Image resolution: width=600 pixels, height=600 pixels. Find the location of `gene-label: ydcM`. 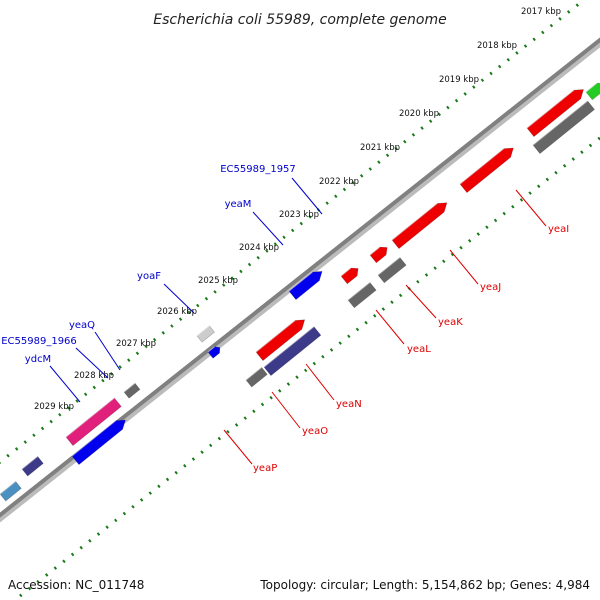

gene-label: ydcM is located at coordinates (38, 359).